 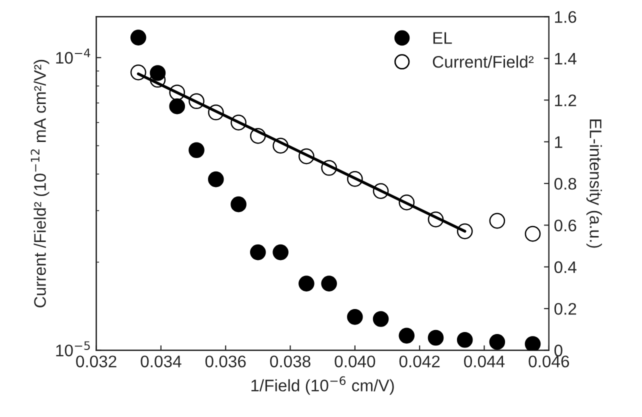 What do you see at coordinates (73, 348) in the screenshot?
I see `y-tick-label: 10$^{−5}$` at bounding box center [73, 348].